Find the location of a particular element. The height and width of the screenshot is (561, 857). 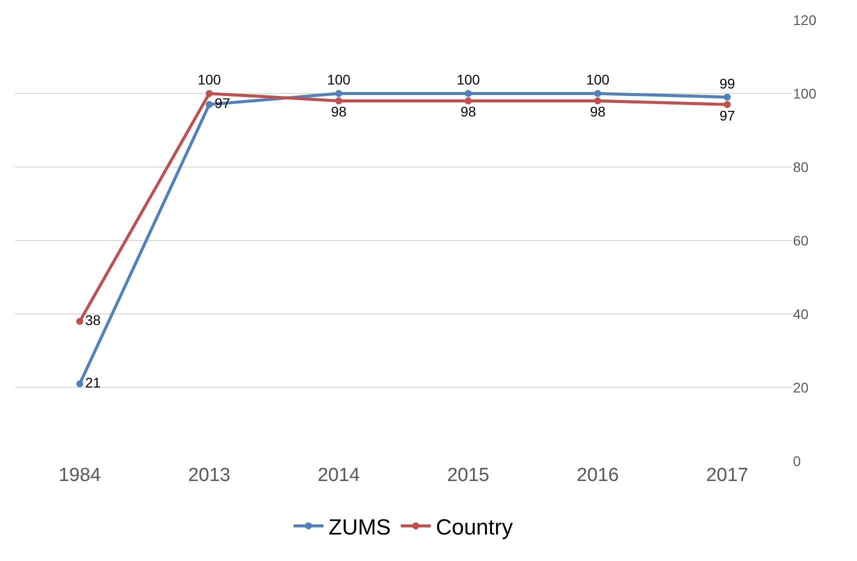

y-tick-label: 0 is located at coordinates (797, 460).